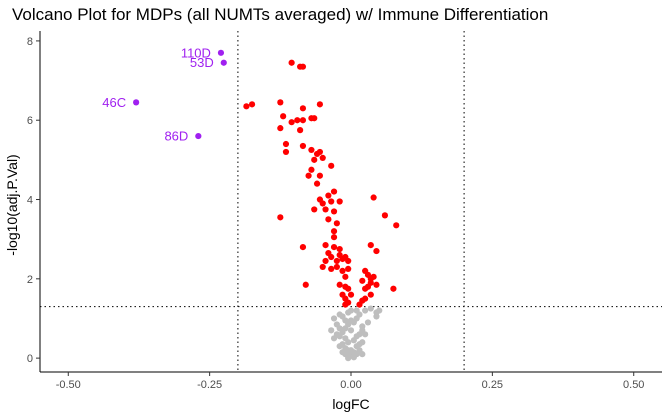 The height and width of the screenshot is (418, 670). Describe the element at coordinates (30, 121) in the screenshot. I see `y-tick-label: 6` at that location.